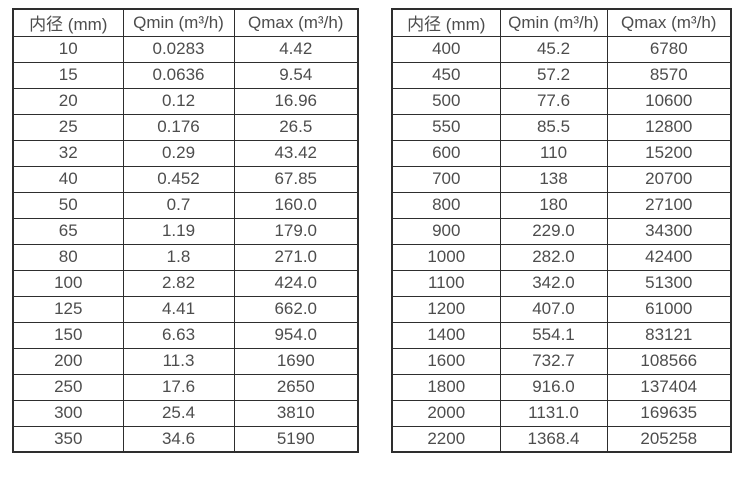 The height and width of the screenshot is (483, 750). Describe the element at coordinates (669, 22) in the screenshot. I see `column-header-qmax: Qmax (m³/h)` at that location.